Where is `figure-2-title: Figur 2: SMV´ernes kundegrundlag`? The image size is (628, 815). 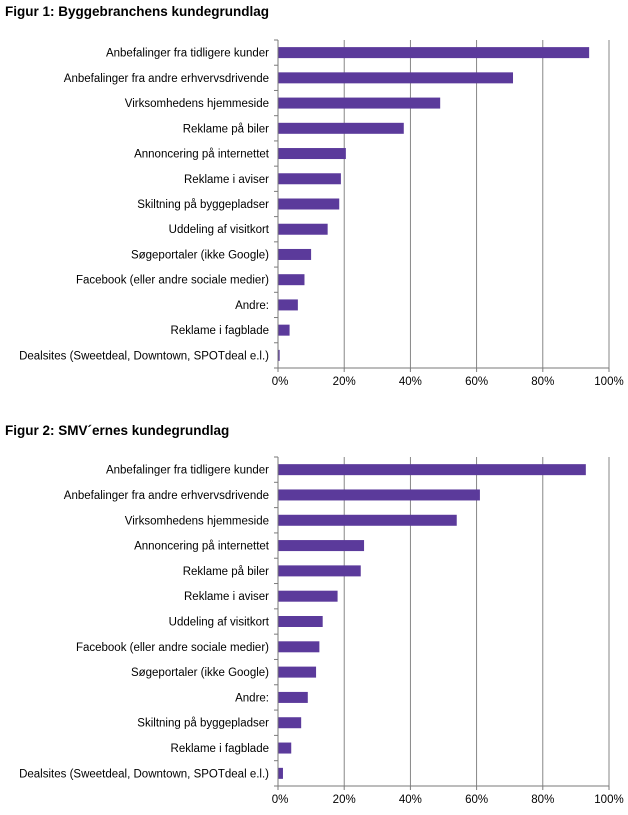 figure-2-title: Figur 2: SMV´ernes kundegrundlag is located at coordinates (117, 430).